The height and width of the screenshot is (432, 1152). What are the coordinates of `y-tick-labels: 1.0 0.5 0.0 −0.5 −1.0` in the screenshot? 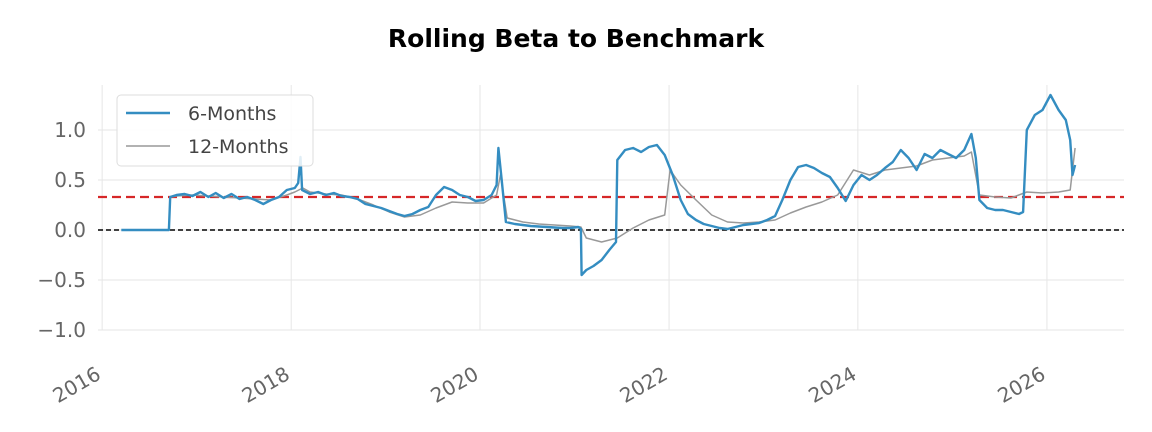 It's located at (61, 230).